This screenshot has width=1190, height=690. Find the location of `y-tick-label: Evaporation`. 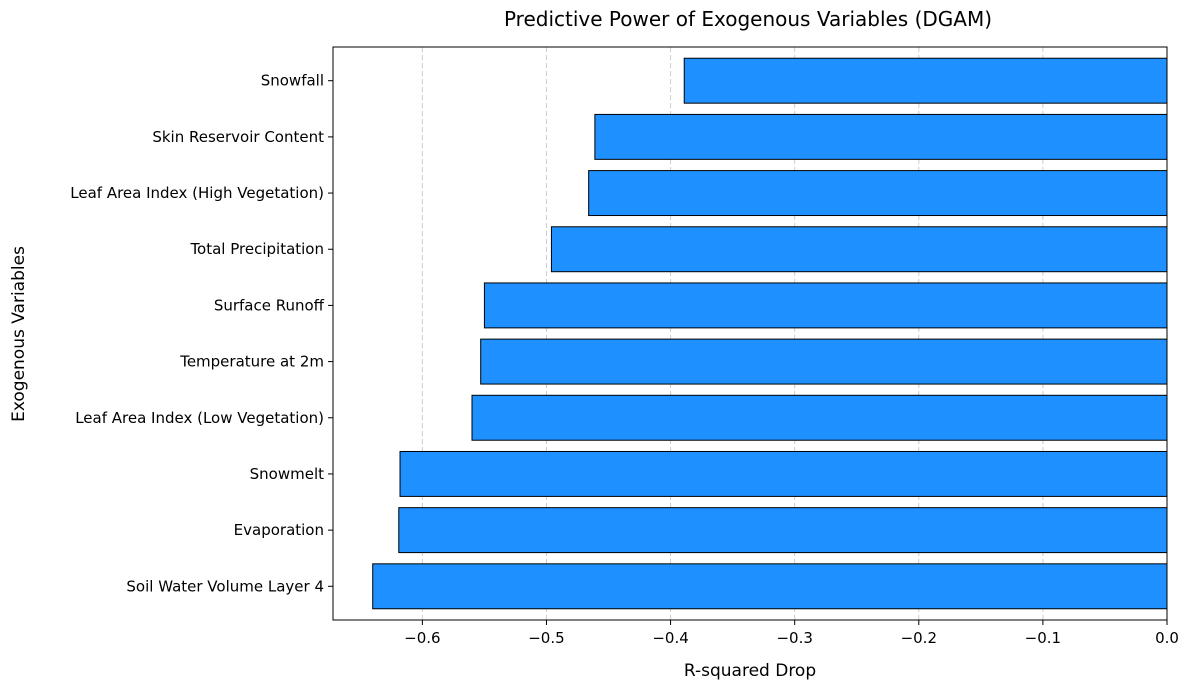

y-tick-label: Evaporation is located at coordinates (279, 530).